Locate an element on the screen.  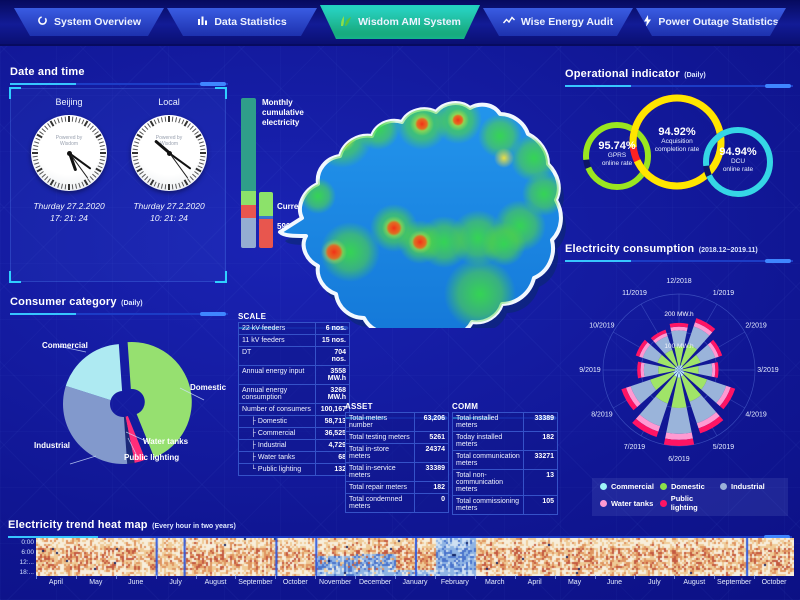
row-label: Total in-service meters is located at coordinates (372, 472).